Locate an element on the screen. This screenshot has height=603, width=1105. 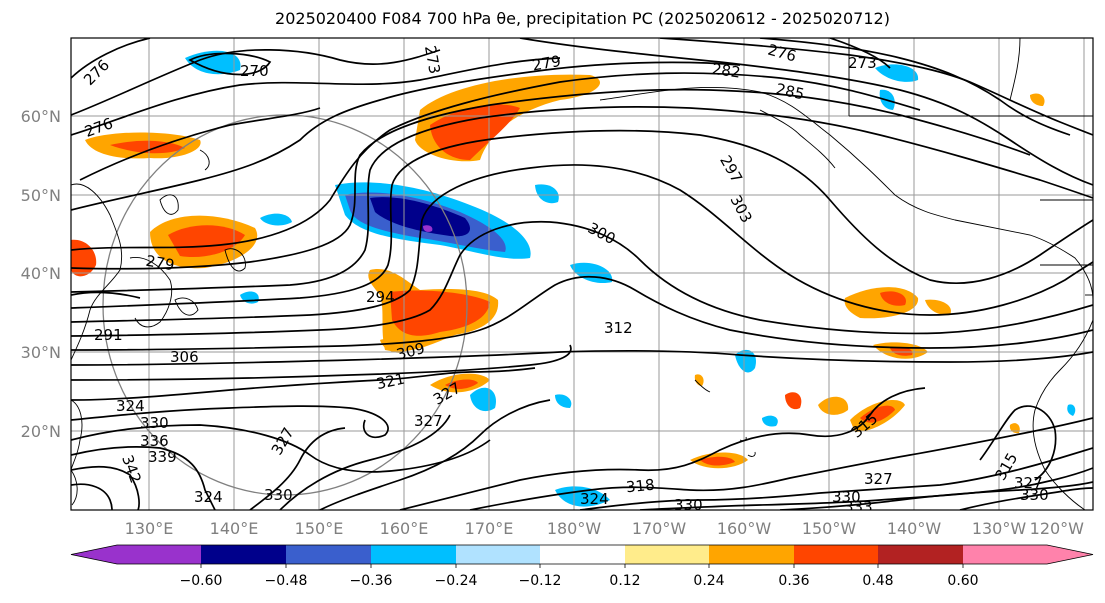
colorbar-tick-label: 0.36 is located at coordinates (793, 581).